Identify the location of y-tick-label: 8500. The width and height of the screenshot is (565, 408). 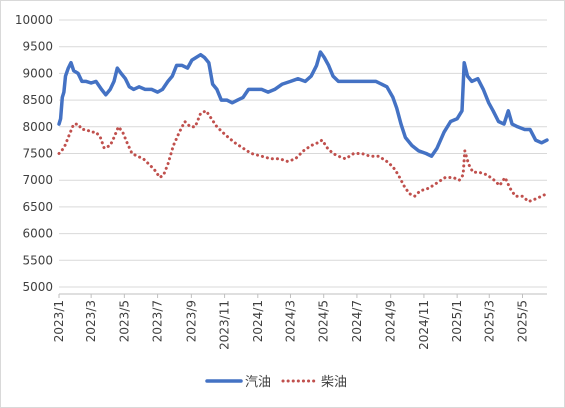
(37, 100).